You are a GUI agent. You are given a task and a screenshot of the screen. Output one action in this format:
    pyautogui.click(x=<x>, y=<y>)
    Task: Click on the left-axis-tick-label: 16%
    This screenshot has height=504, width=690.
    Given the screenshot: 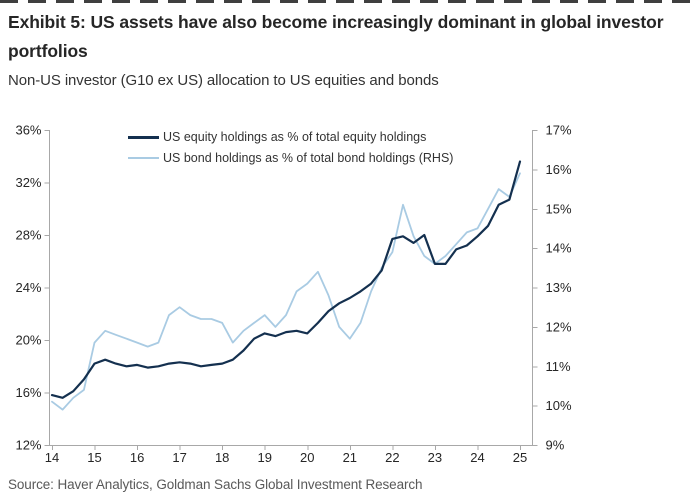 What is the action you would take?
    pyautogui.click(x=28, y=392)
    